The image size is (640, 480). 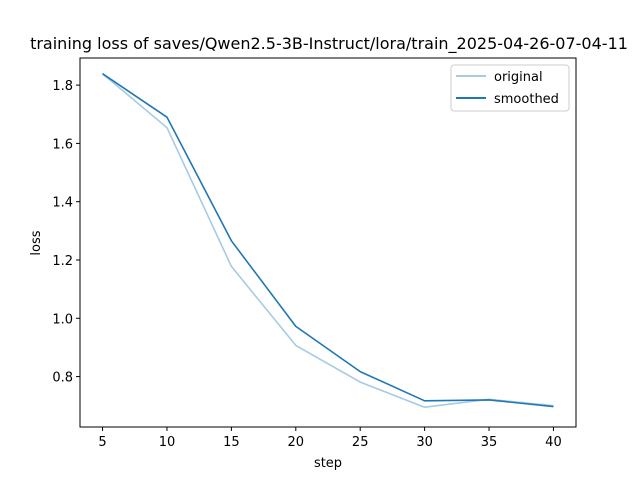 I want to click on x-tick-label: 20, so click(x=296, y=442).